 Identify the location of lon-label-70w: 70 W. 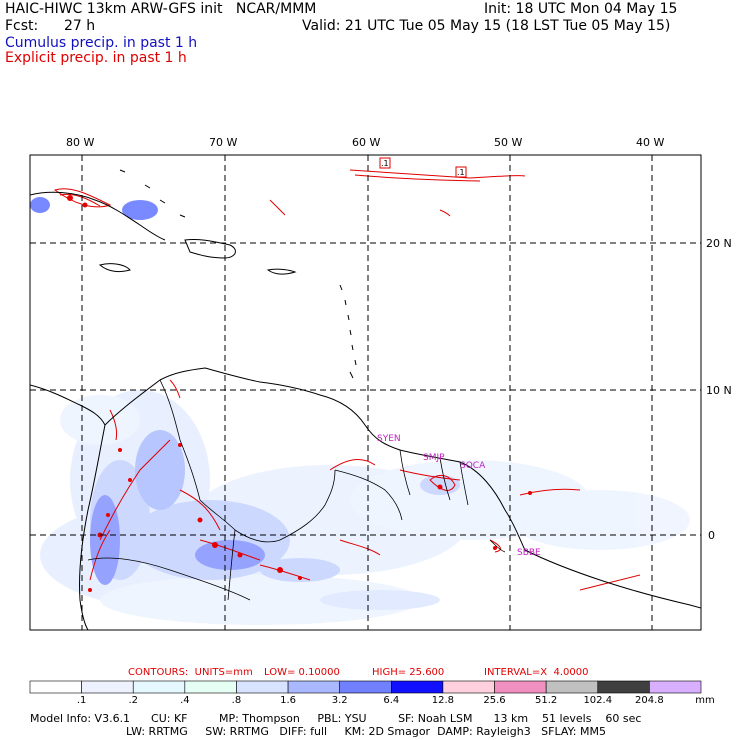
(223, 142).